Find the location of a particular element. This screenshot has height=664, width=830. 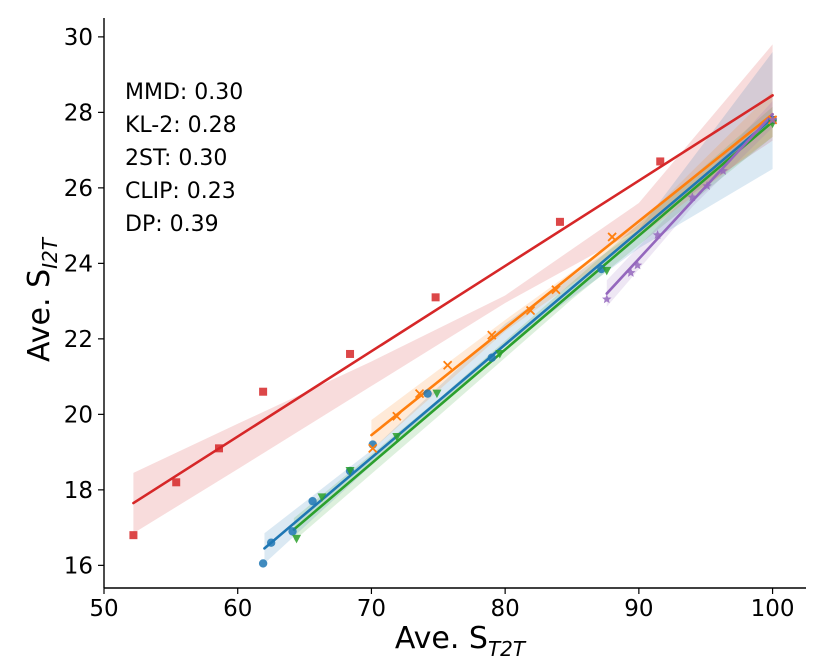

x-tick-label-90: 90 is located at coordinates (638, 609).